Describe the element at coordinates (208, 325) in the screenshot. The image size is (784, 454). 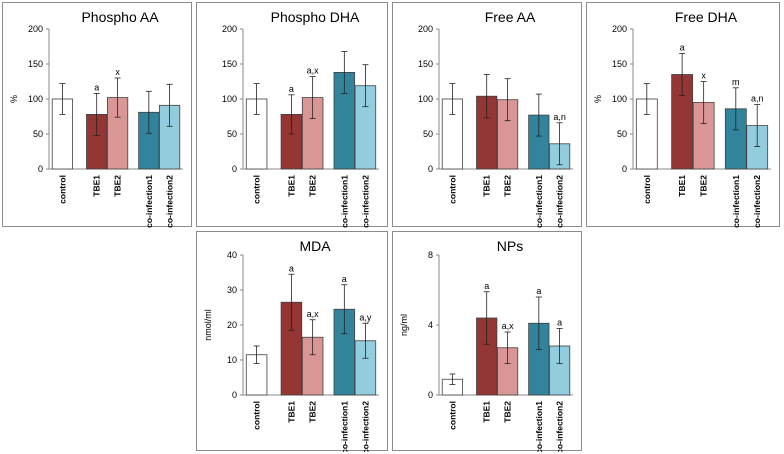
I see `y-axis-label: nmol/ml` at that location.